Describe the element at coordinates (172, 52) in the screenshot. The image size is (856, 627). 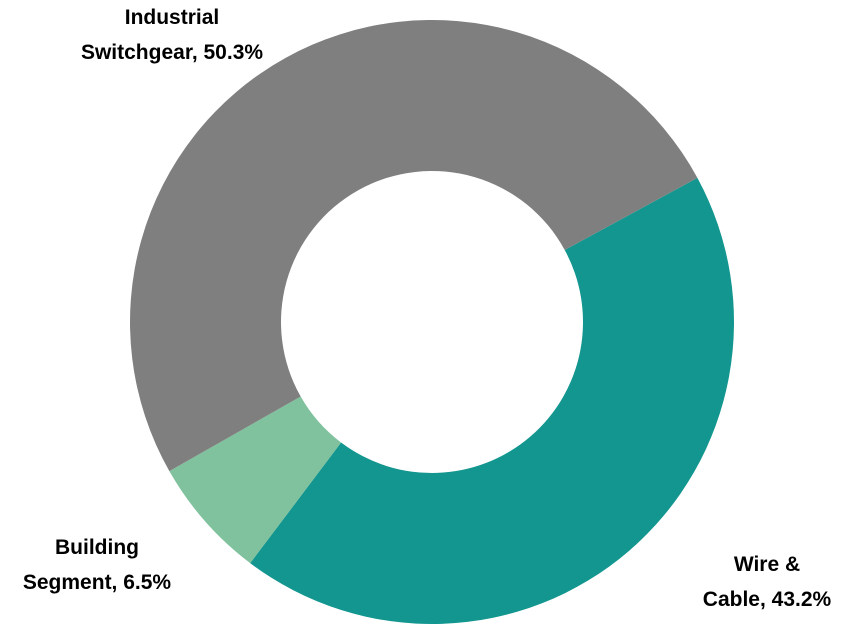
I see `label-line: Switchgear, 50.3%` at that location.